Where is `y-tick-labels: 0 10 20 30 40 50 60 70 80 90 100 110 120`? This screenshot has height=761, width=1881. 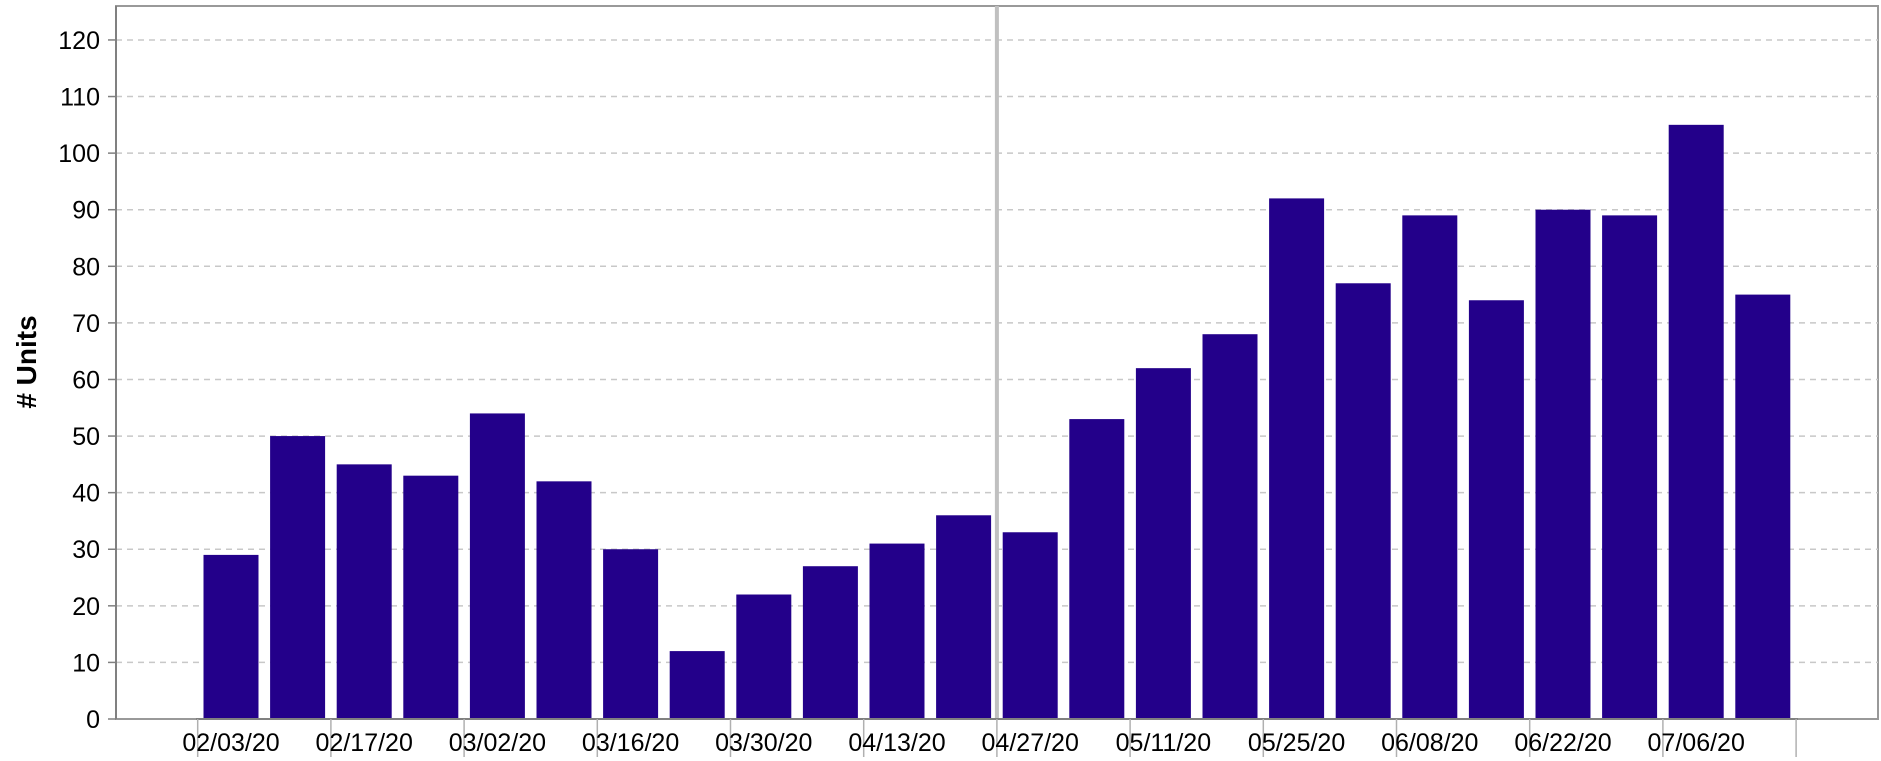 y-tick-labels: 0 10 20 30 40 50 60 70 80 90 100 110 120 is located at coordinates (79, 380).